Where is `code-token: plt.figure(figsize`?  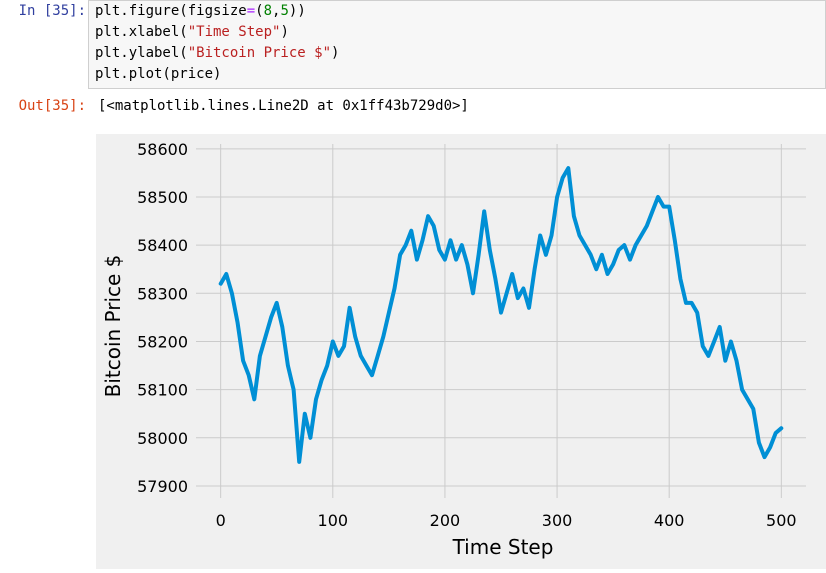 code-token: plt.figure(figsize is located at coordinates (171, 11).